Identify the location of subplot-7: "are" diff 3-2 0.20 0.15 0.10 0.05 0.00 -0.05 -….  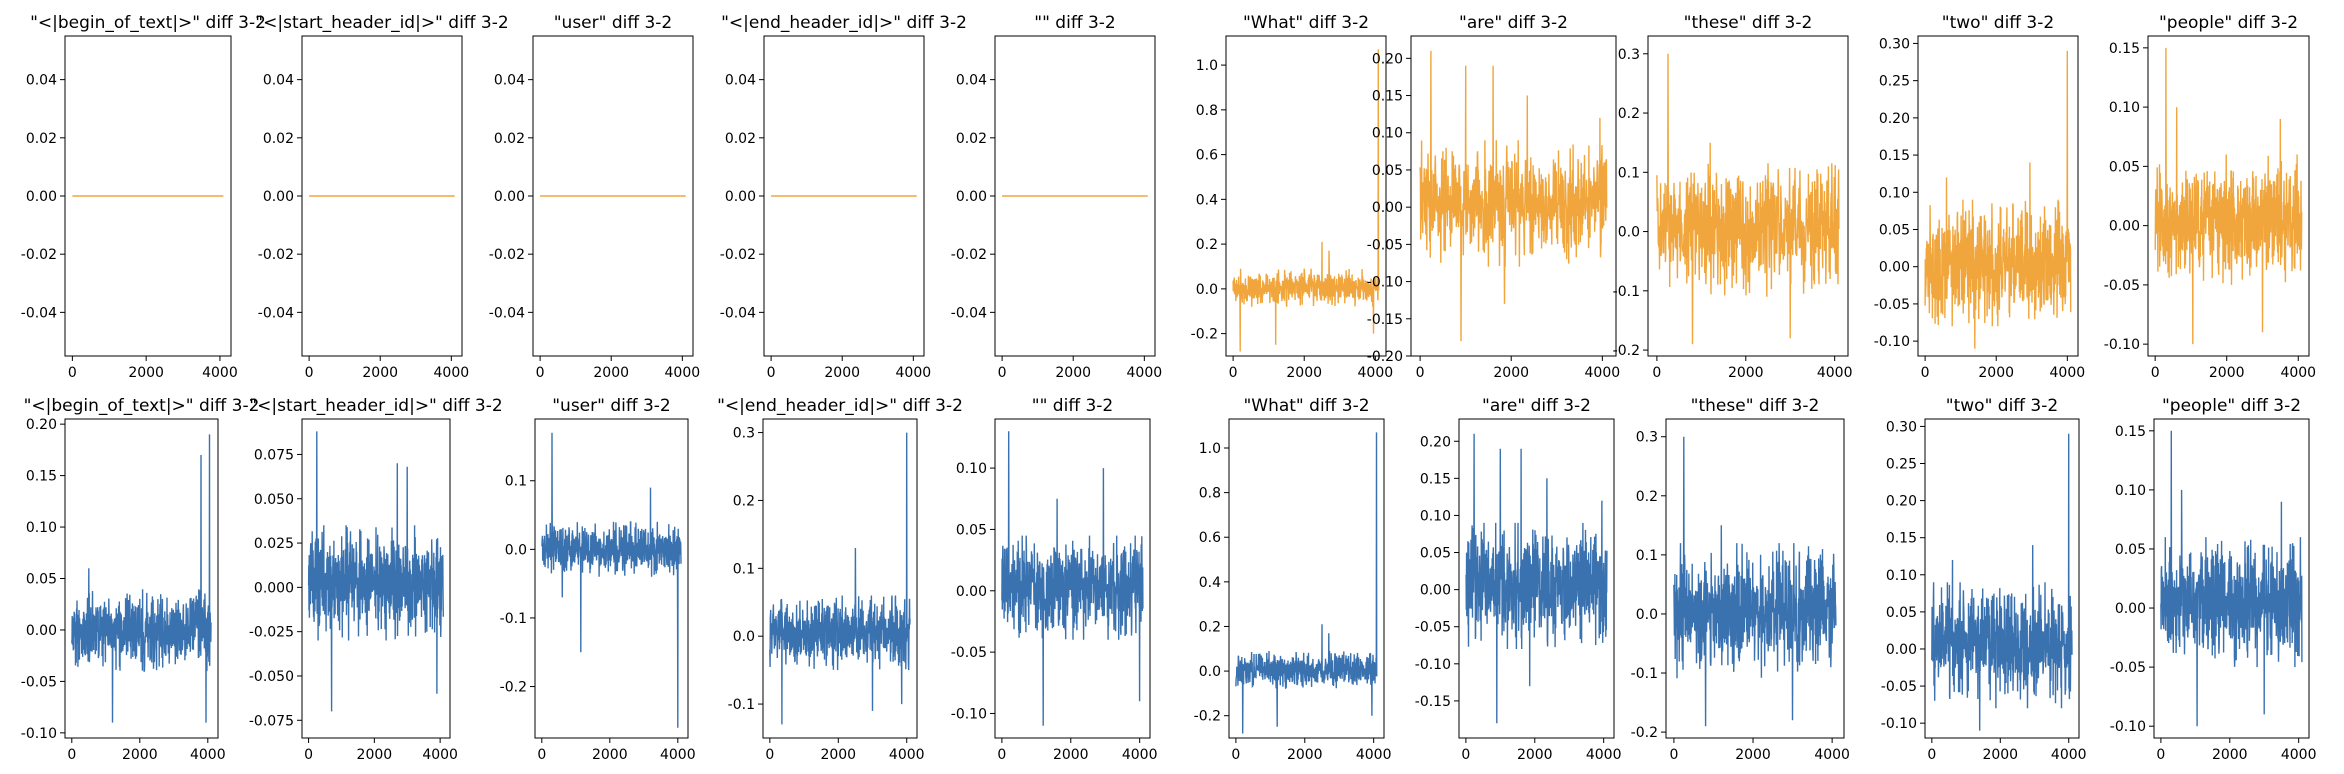
(1493, 197).